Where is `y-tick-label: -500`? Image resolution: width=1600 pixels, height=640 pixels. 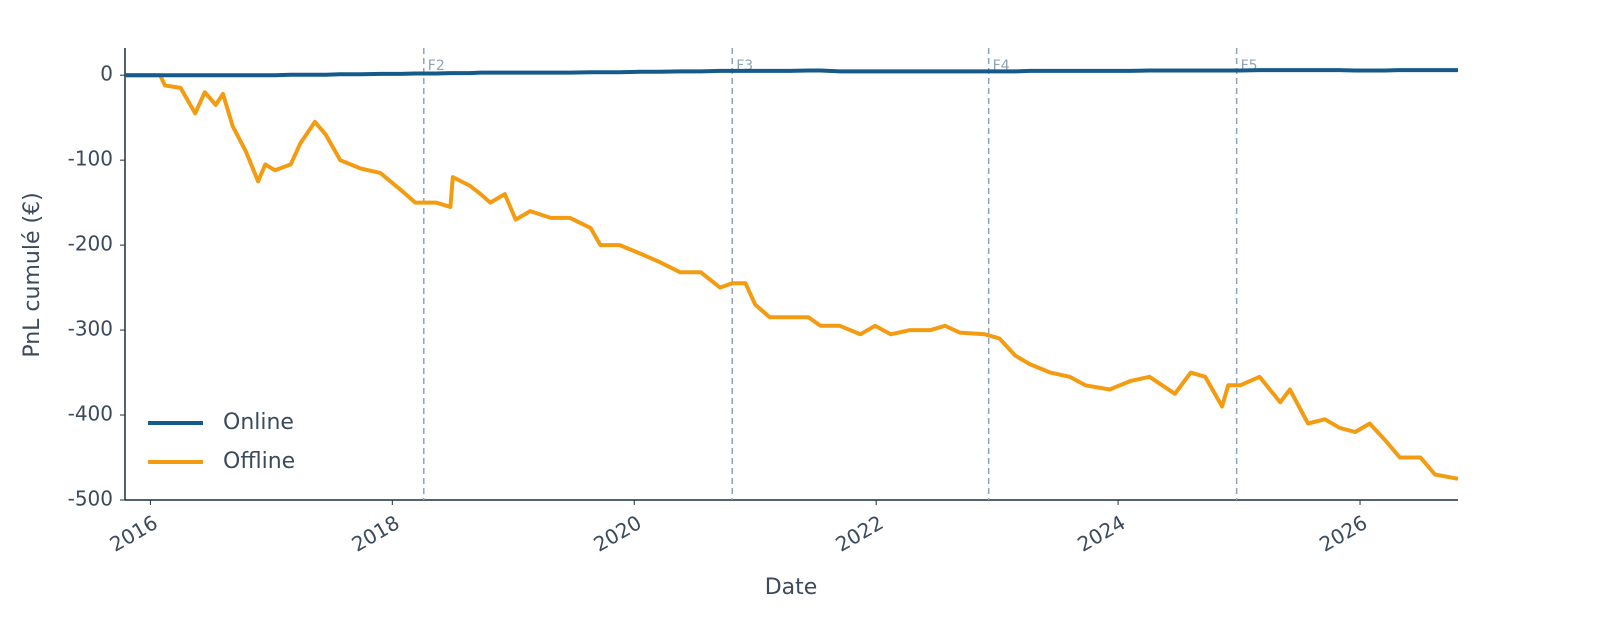
y-tick-label: -500 is located at coordinates (90, 499).